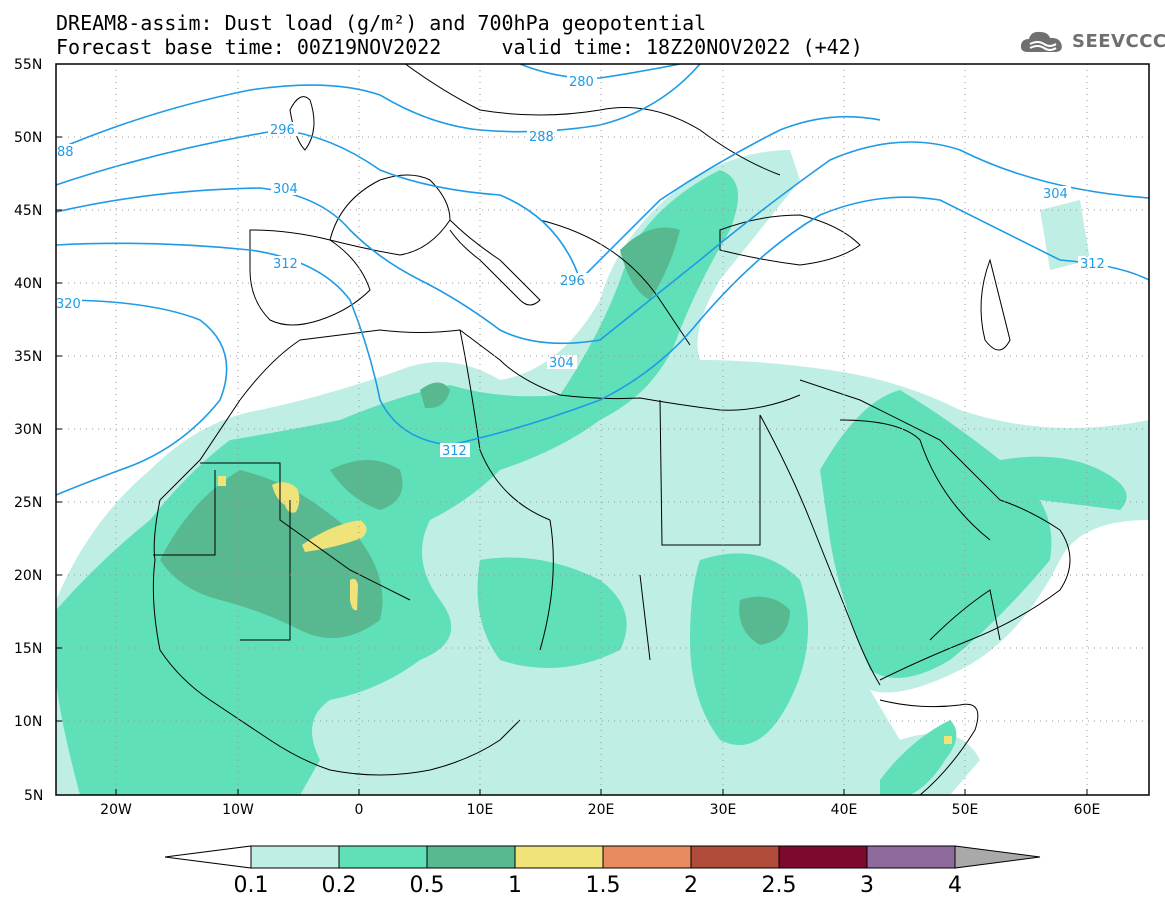  I want to click on contour-label: 280, so click(581, 82).